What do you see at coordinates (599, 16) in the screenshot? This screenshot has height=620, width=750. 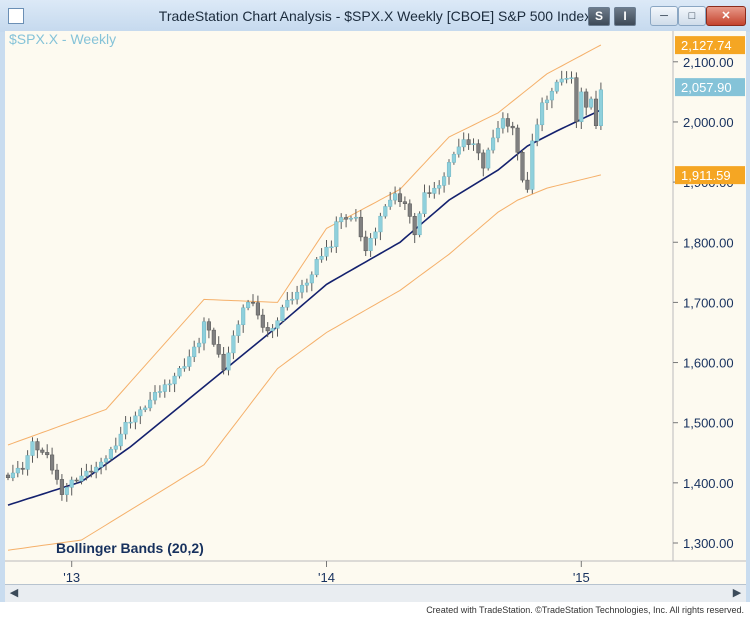 I see `symbol-button: S` at bounding box center [599, 16].